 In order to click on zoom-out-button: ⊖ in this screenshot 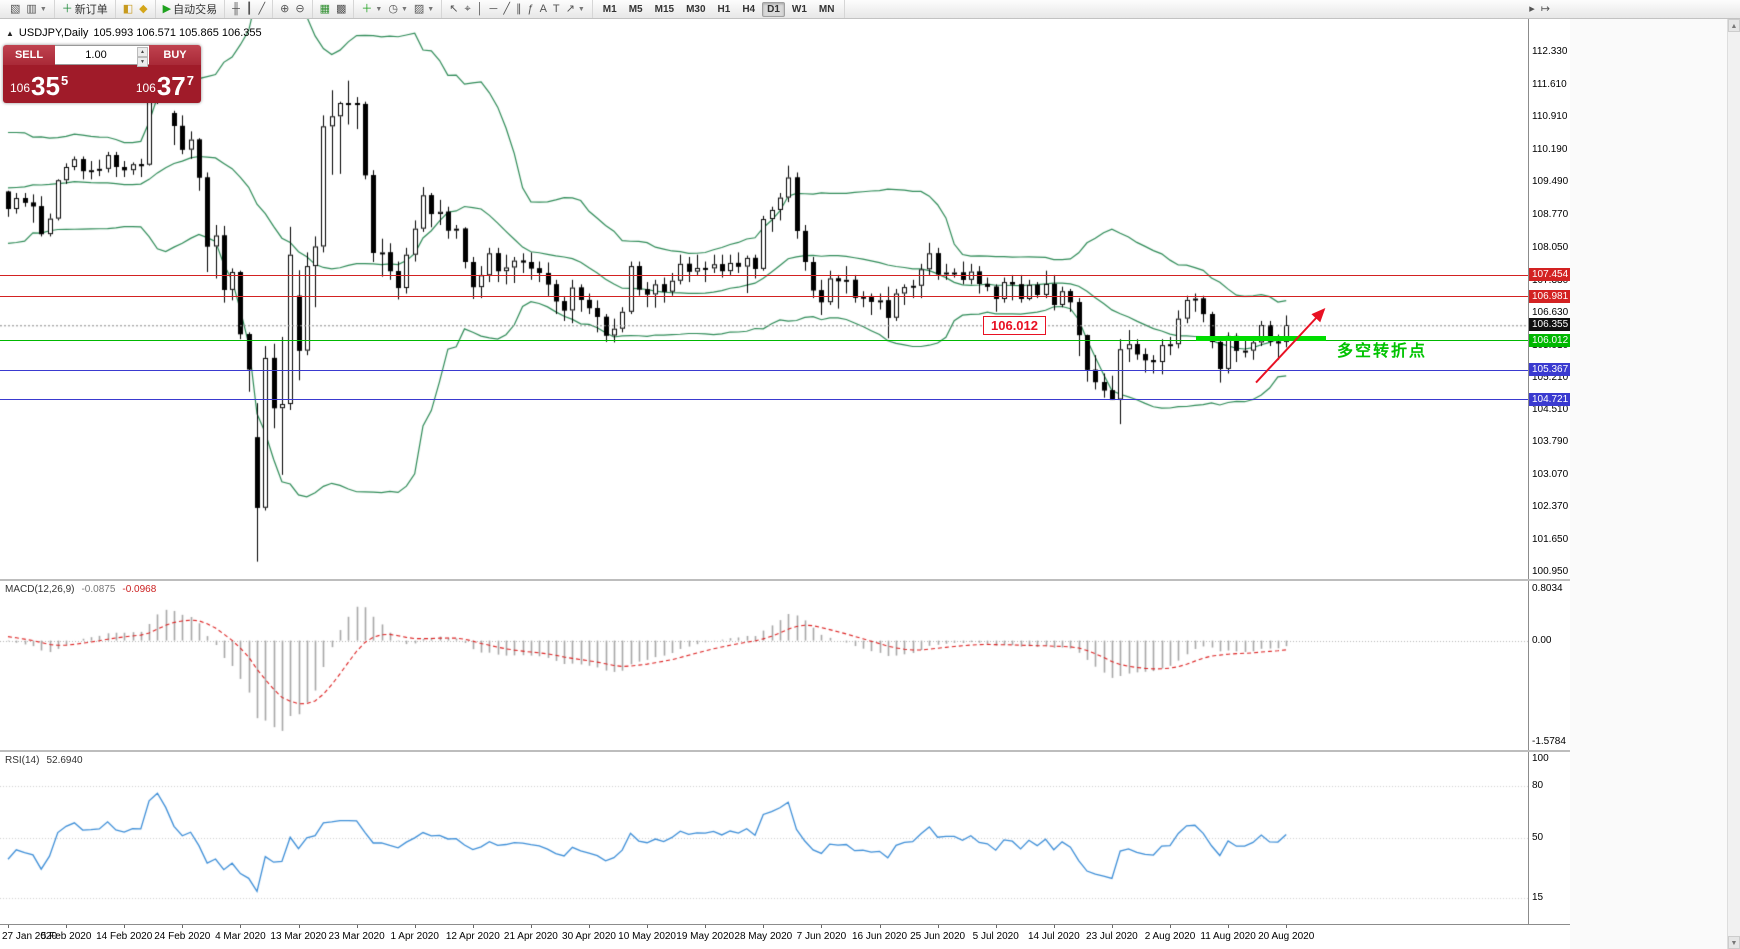, I will do `click(299, 9)`.